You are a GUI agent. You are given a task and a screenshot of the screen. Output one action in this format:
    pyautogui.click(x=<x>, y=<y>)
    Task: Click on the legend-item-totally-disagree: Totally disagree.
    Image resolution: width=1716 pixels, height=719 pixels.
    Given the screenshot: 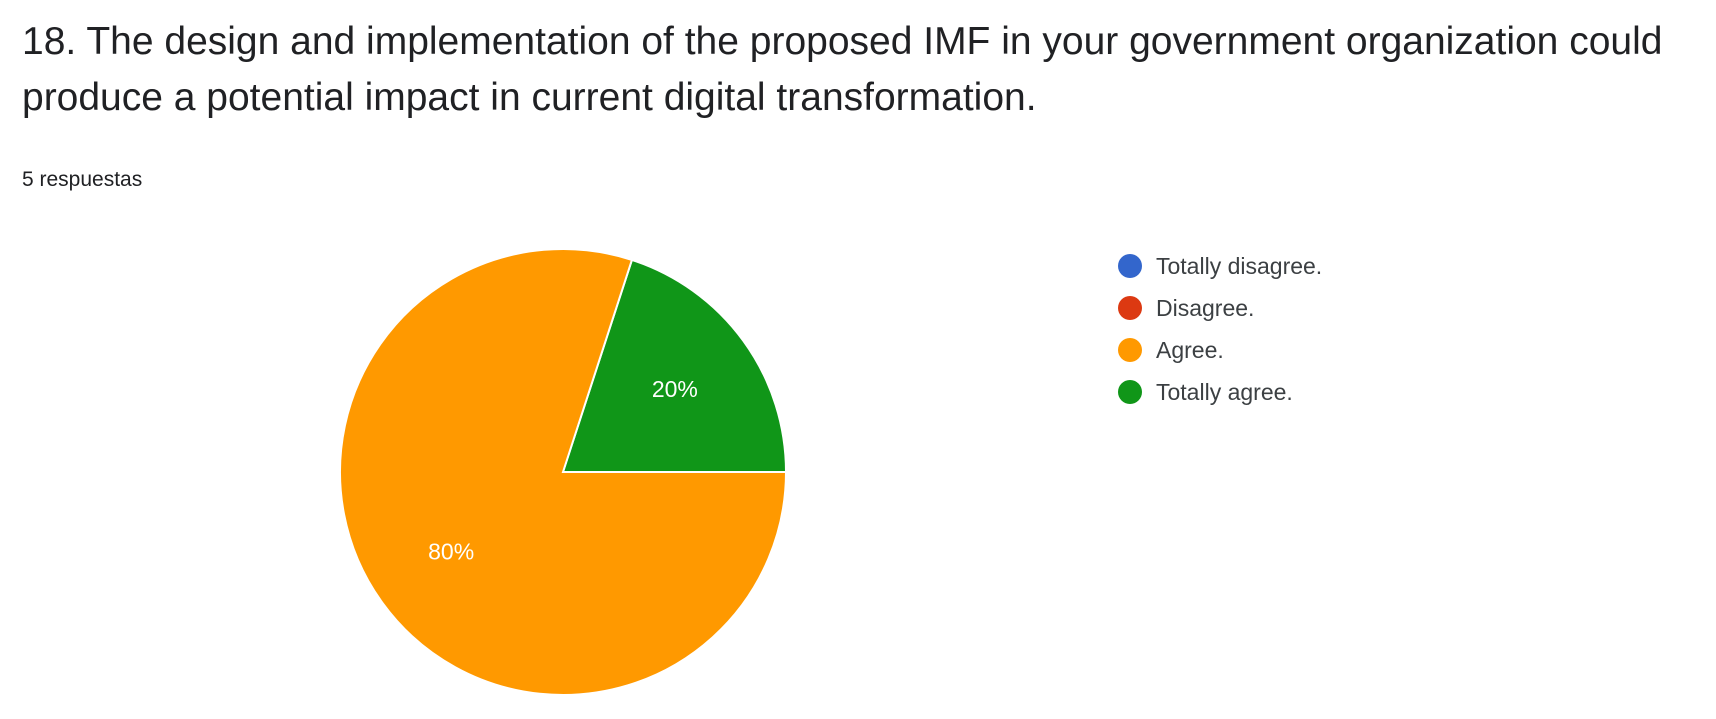 What is the action you would take?
    pyautogui.click(x=1220, y=266)
    